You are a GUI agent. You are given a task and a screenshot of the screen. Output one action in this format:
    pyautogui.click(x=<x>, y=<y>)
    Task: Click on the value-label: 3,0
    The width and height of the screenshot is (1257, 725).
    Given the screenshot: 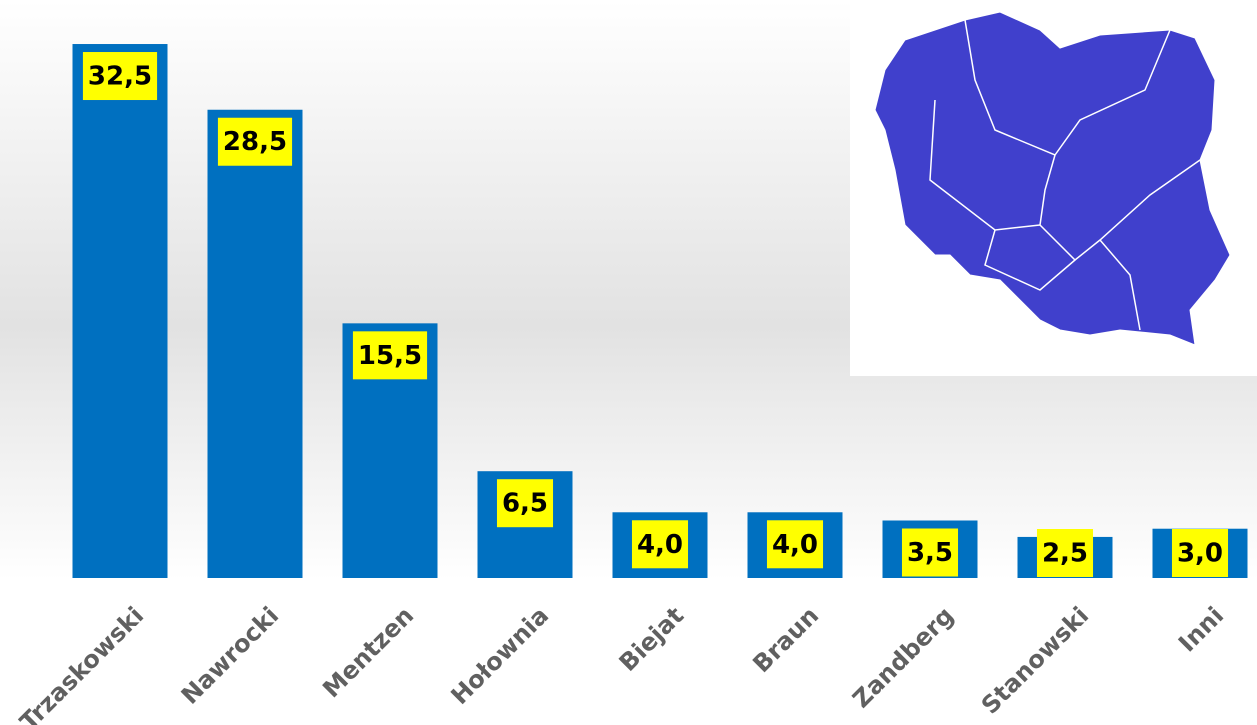 What is the action you would take?
    pyautogui.click(x=1200, y=554)
    